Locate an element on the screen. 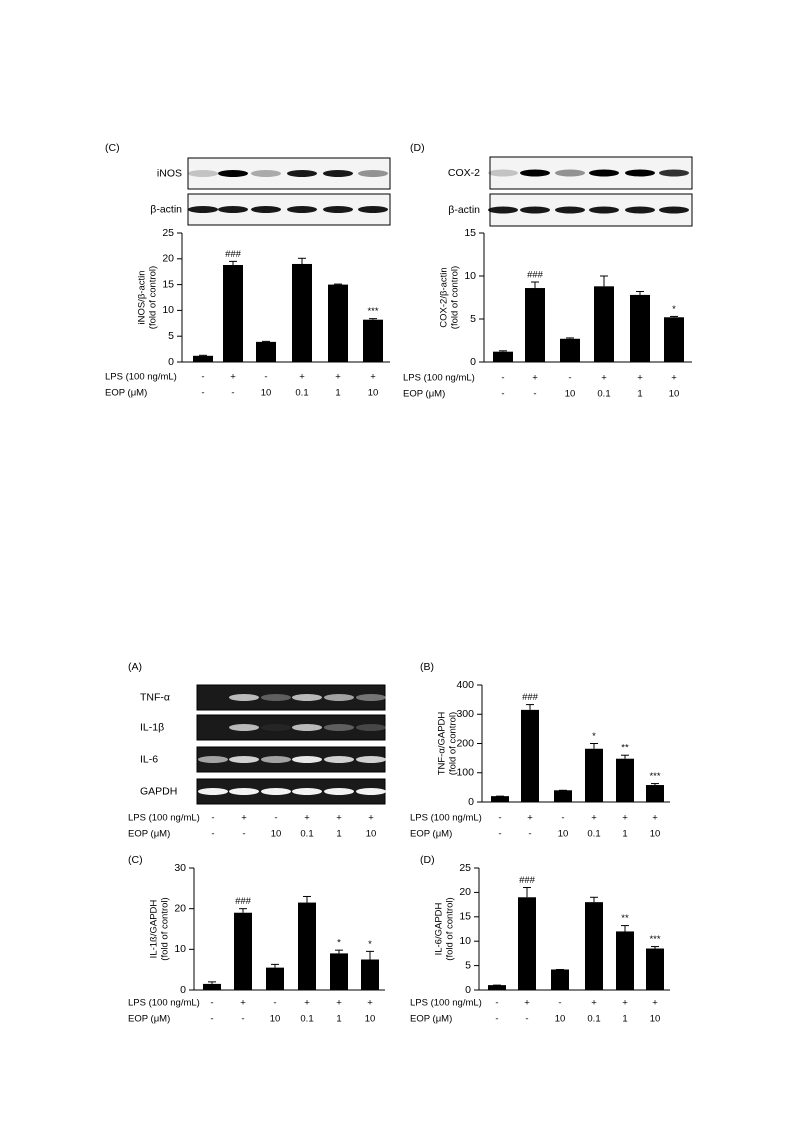 The height and width of the screenshot is (1128, 793). y-tick-label: 100 is located at coordinates (465, 773).